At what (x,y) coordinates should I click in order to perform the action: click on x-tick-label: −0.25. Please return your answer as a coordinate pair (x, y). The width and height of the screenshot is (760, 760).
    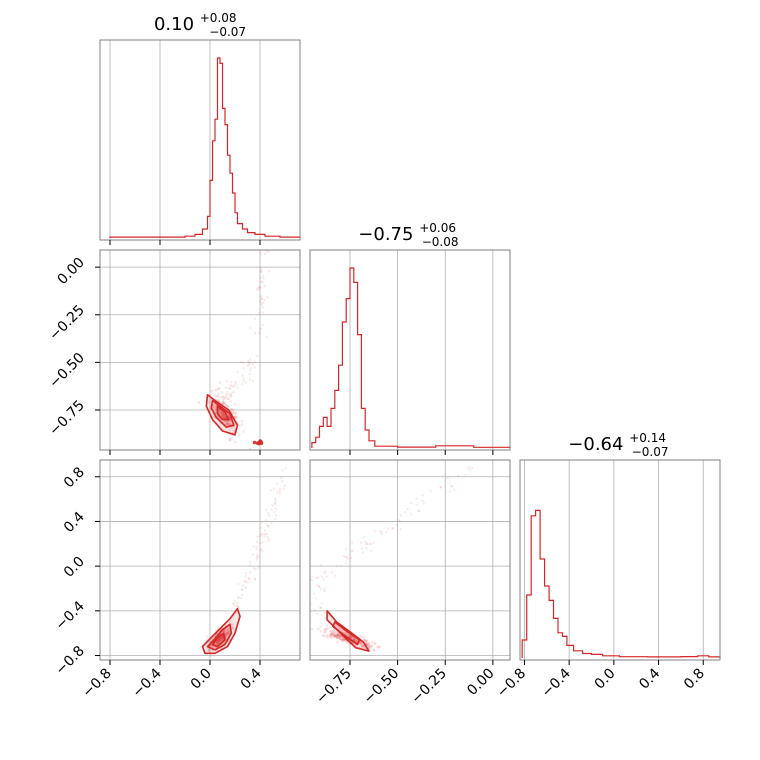
    Looking at the image, I should click on (429, 687).